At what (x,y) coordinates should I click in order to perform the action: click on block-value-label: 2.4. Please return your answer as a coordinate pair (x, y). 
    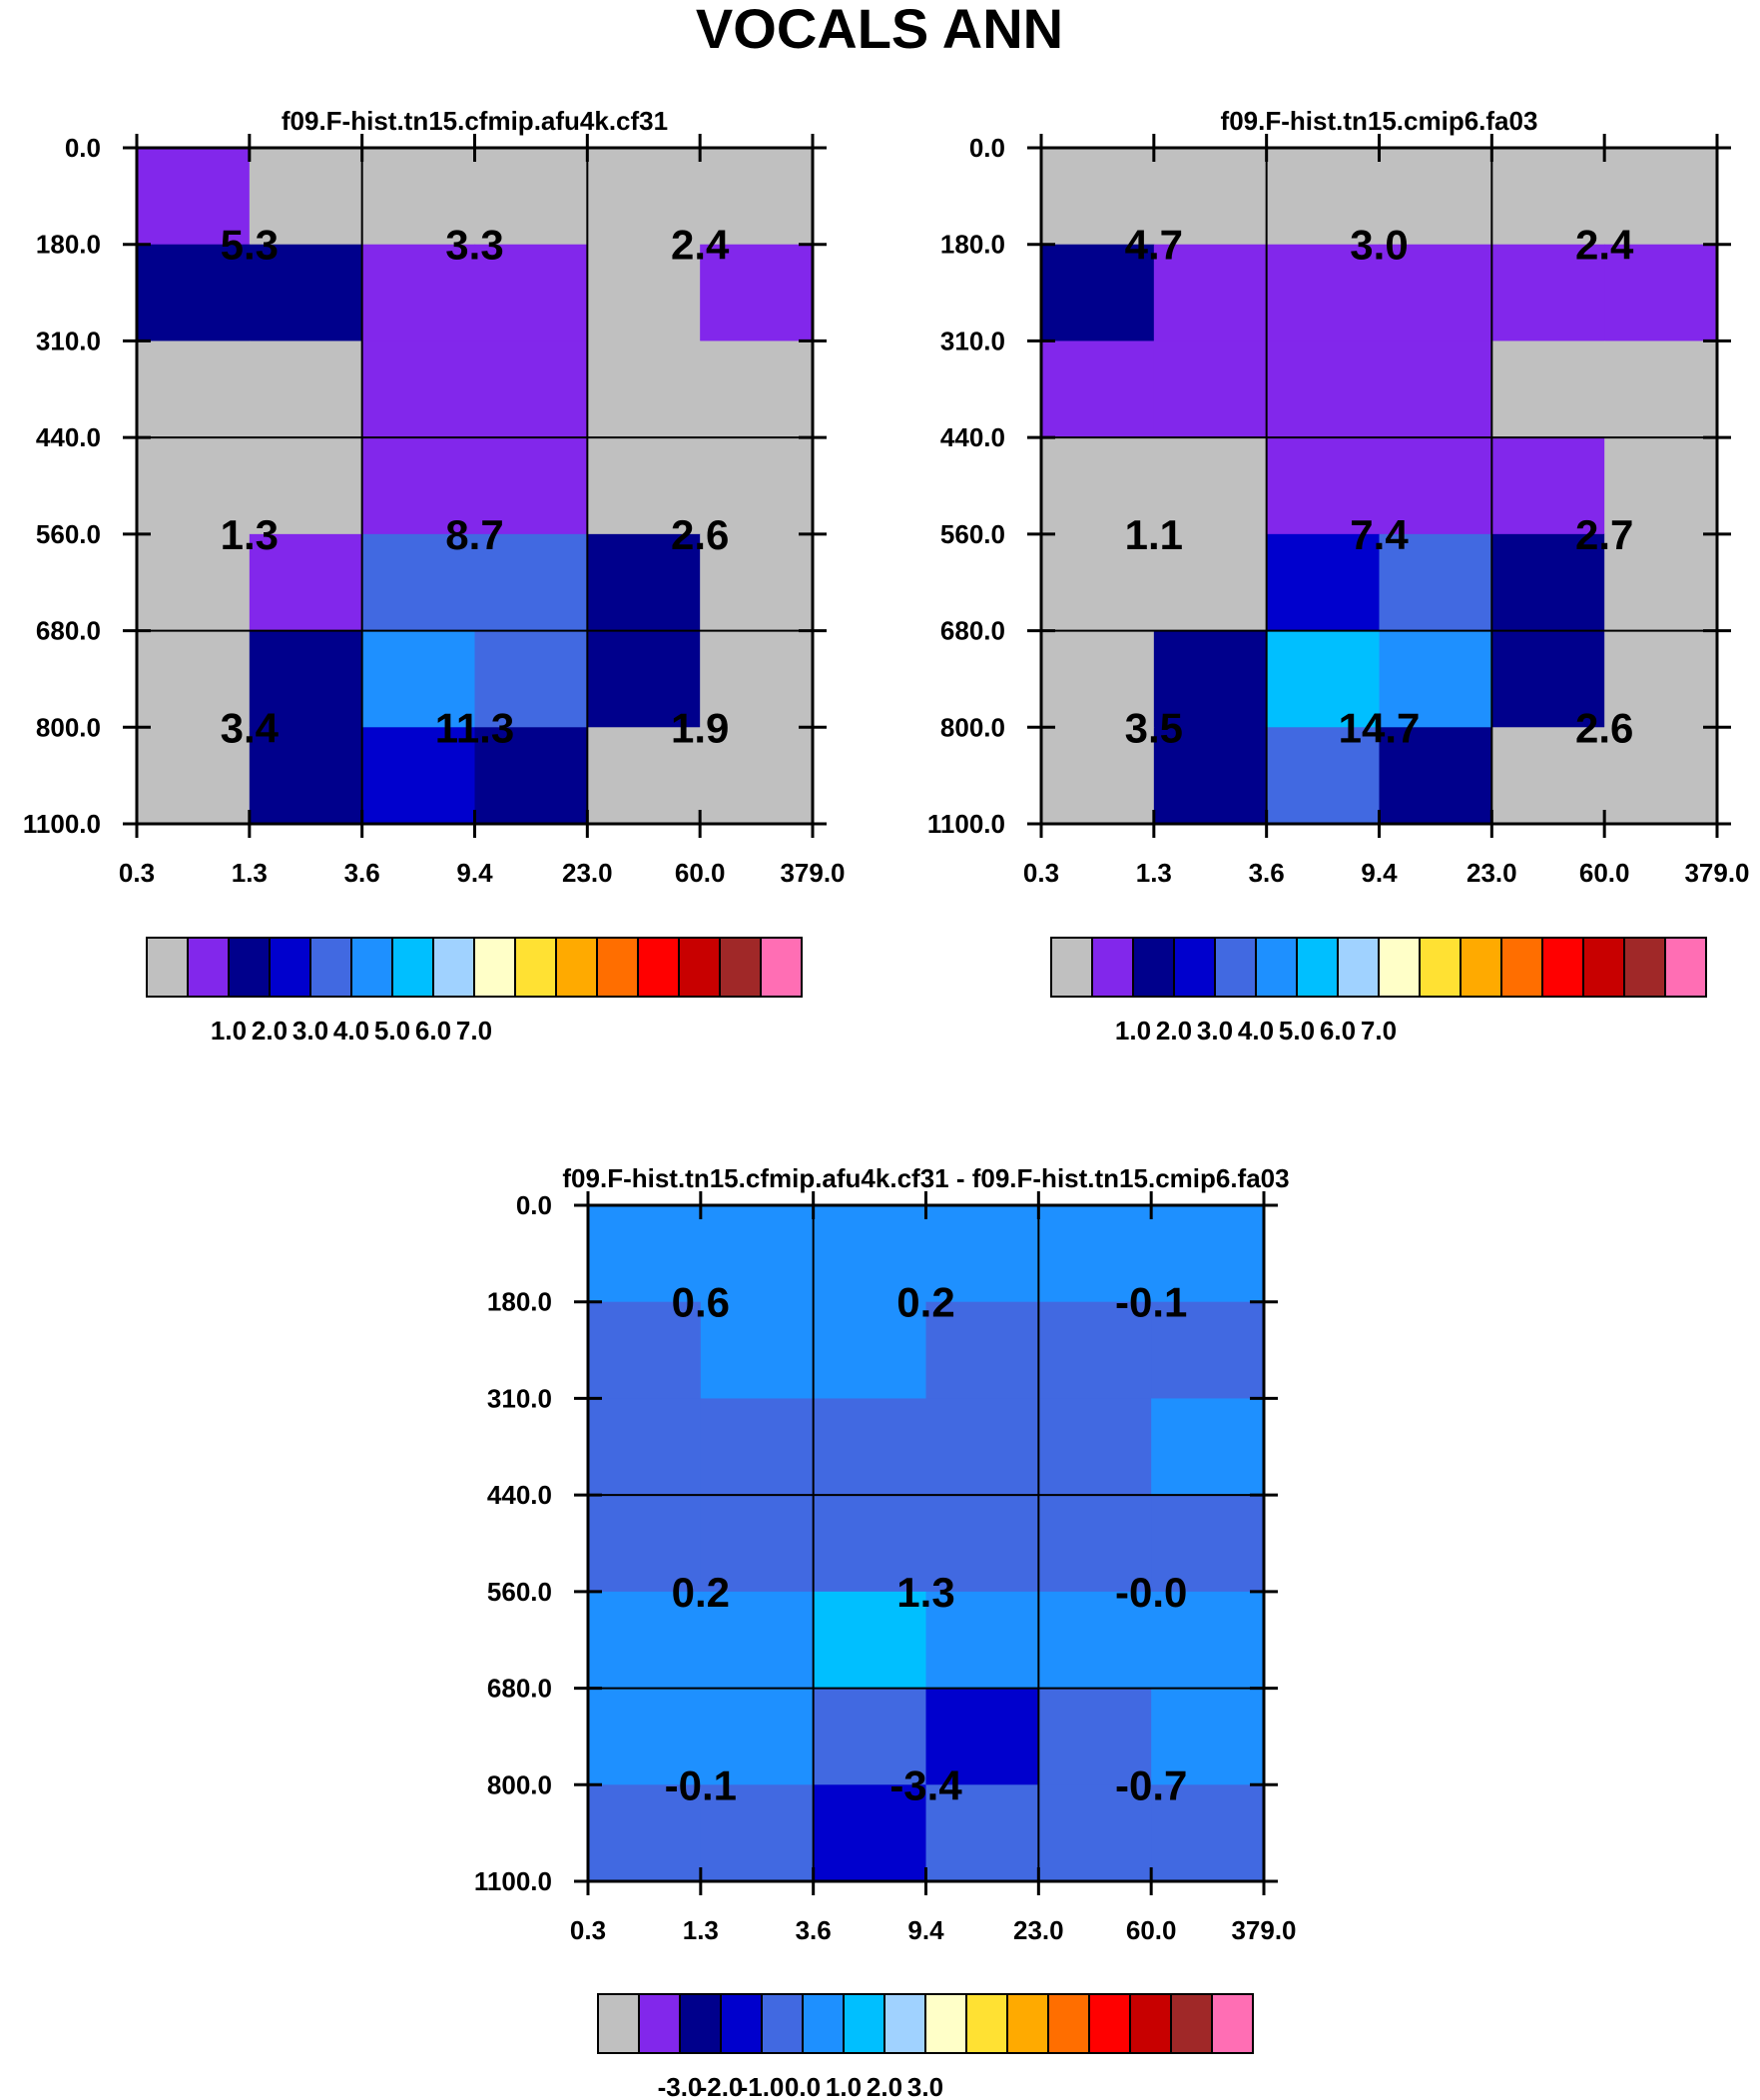
    Looking at the image, I should click on (700, 245).